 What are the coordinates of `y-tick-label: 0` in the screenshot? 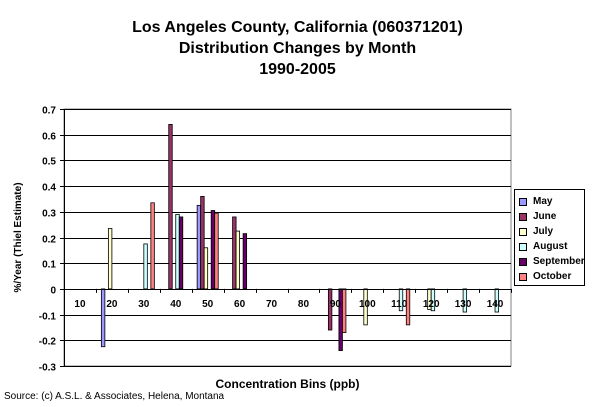 It's located at (53, 291).